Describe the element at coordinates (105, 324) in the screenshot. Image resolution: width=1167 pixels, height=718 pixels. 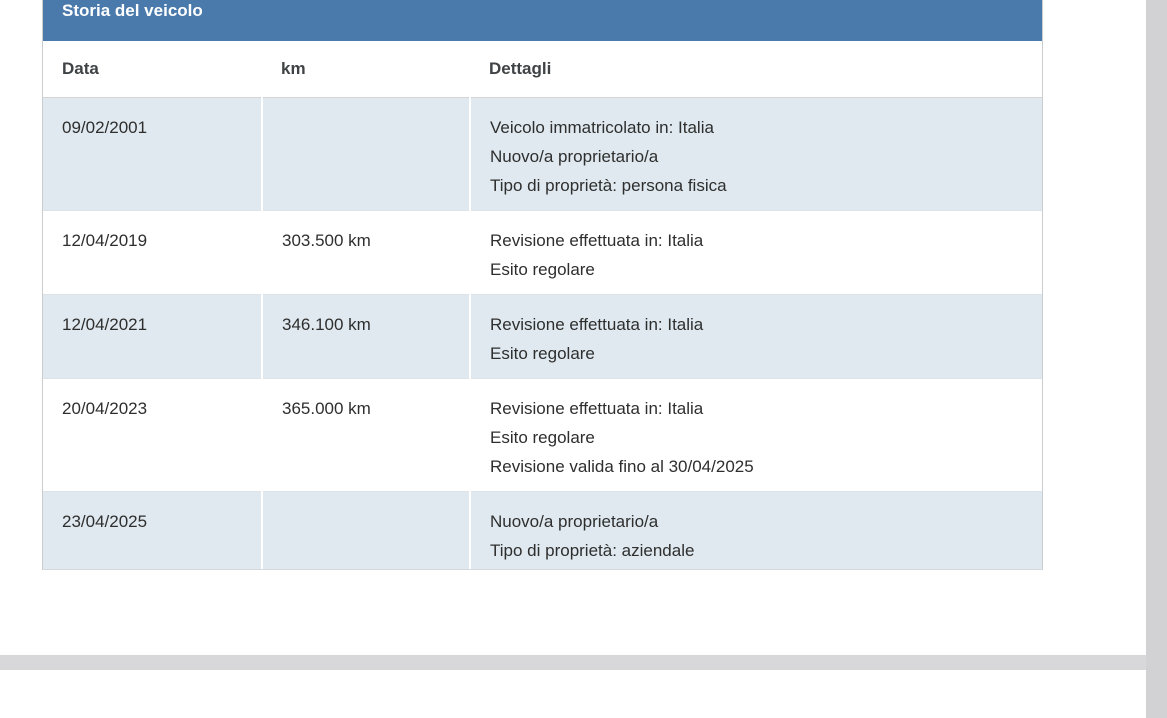
I see `date-cell: 12/04/2021` at that location.